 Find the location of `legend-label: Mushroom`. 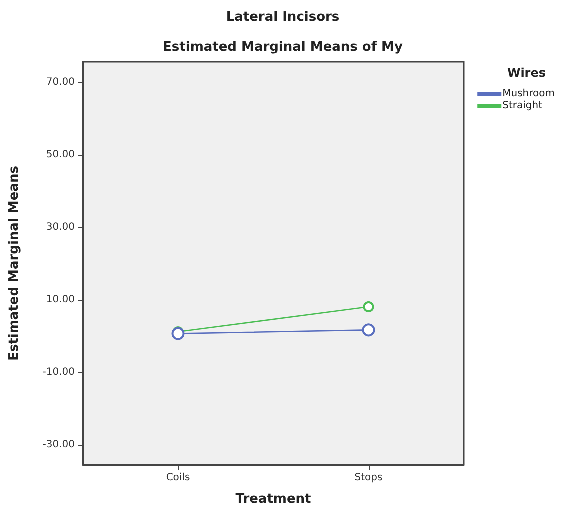

legend-label: Mushroom is located at coordinates (529, 94).